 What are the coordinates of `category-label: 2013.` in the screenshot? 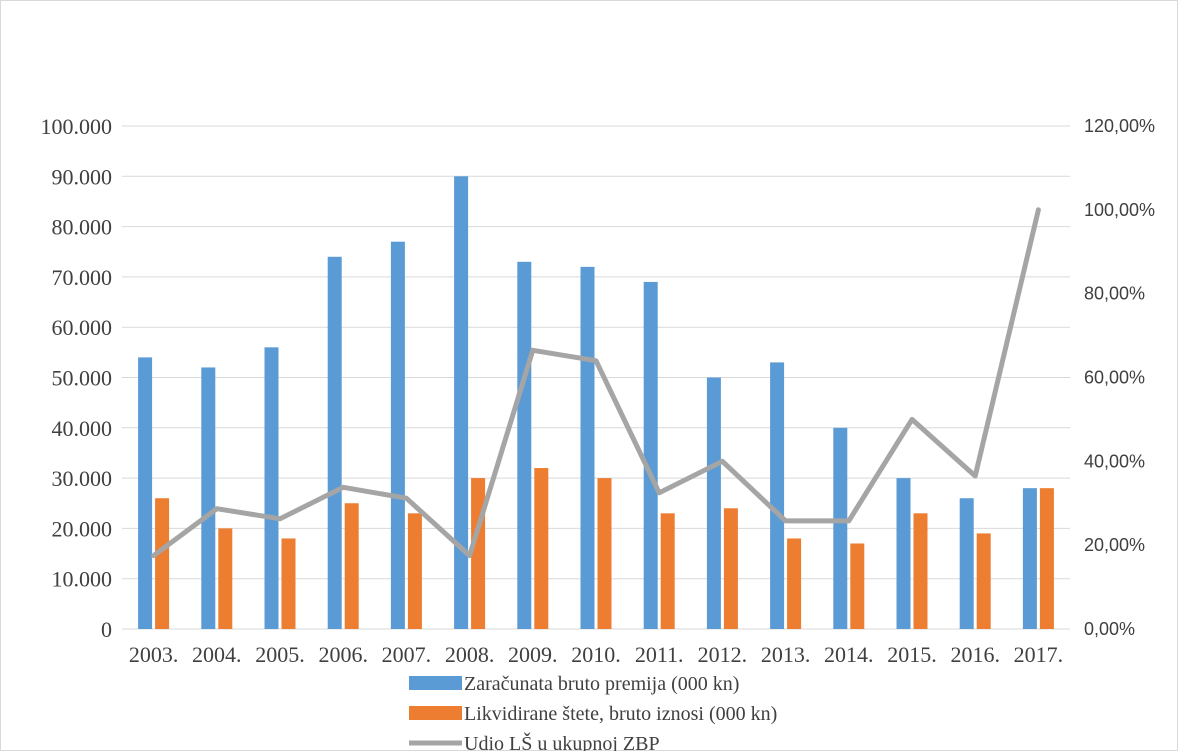 It's located at (786, 654).